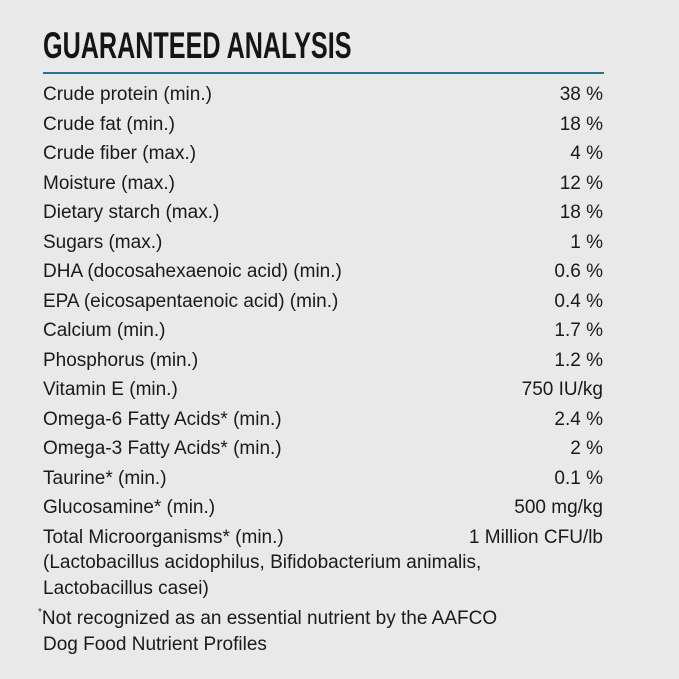 The width and height of the screenshot is (679, 679). I want to click on note-line: Lactobacillus casei), so click(126, 588).